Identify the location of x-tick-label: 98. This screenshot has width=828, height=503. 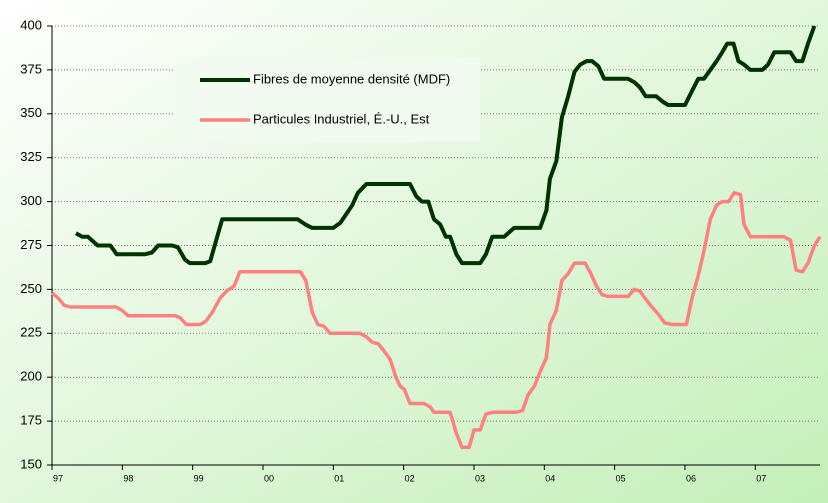
(128, 478).